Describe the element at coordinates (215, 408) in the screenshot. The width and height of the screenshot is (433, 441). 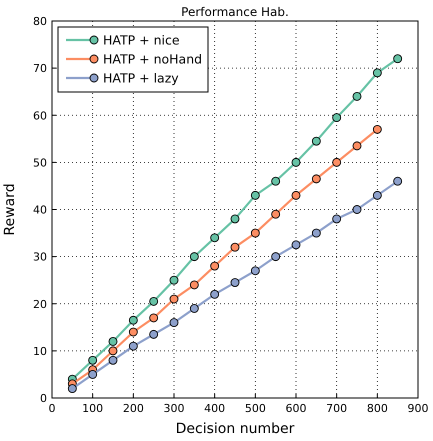
I see `x-tick-label: 400` at that location.